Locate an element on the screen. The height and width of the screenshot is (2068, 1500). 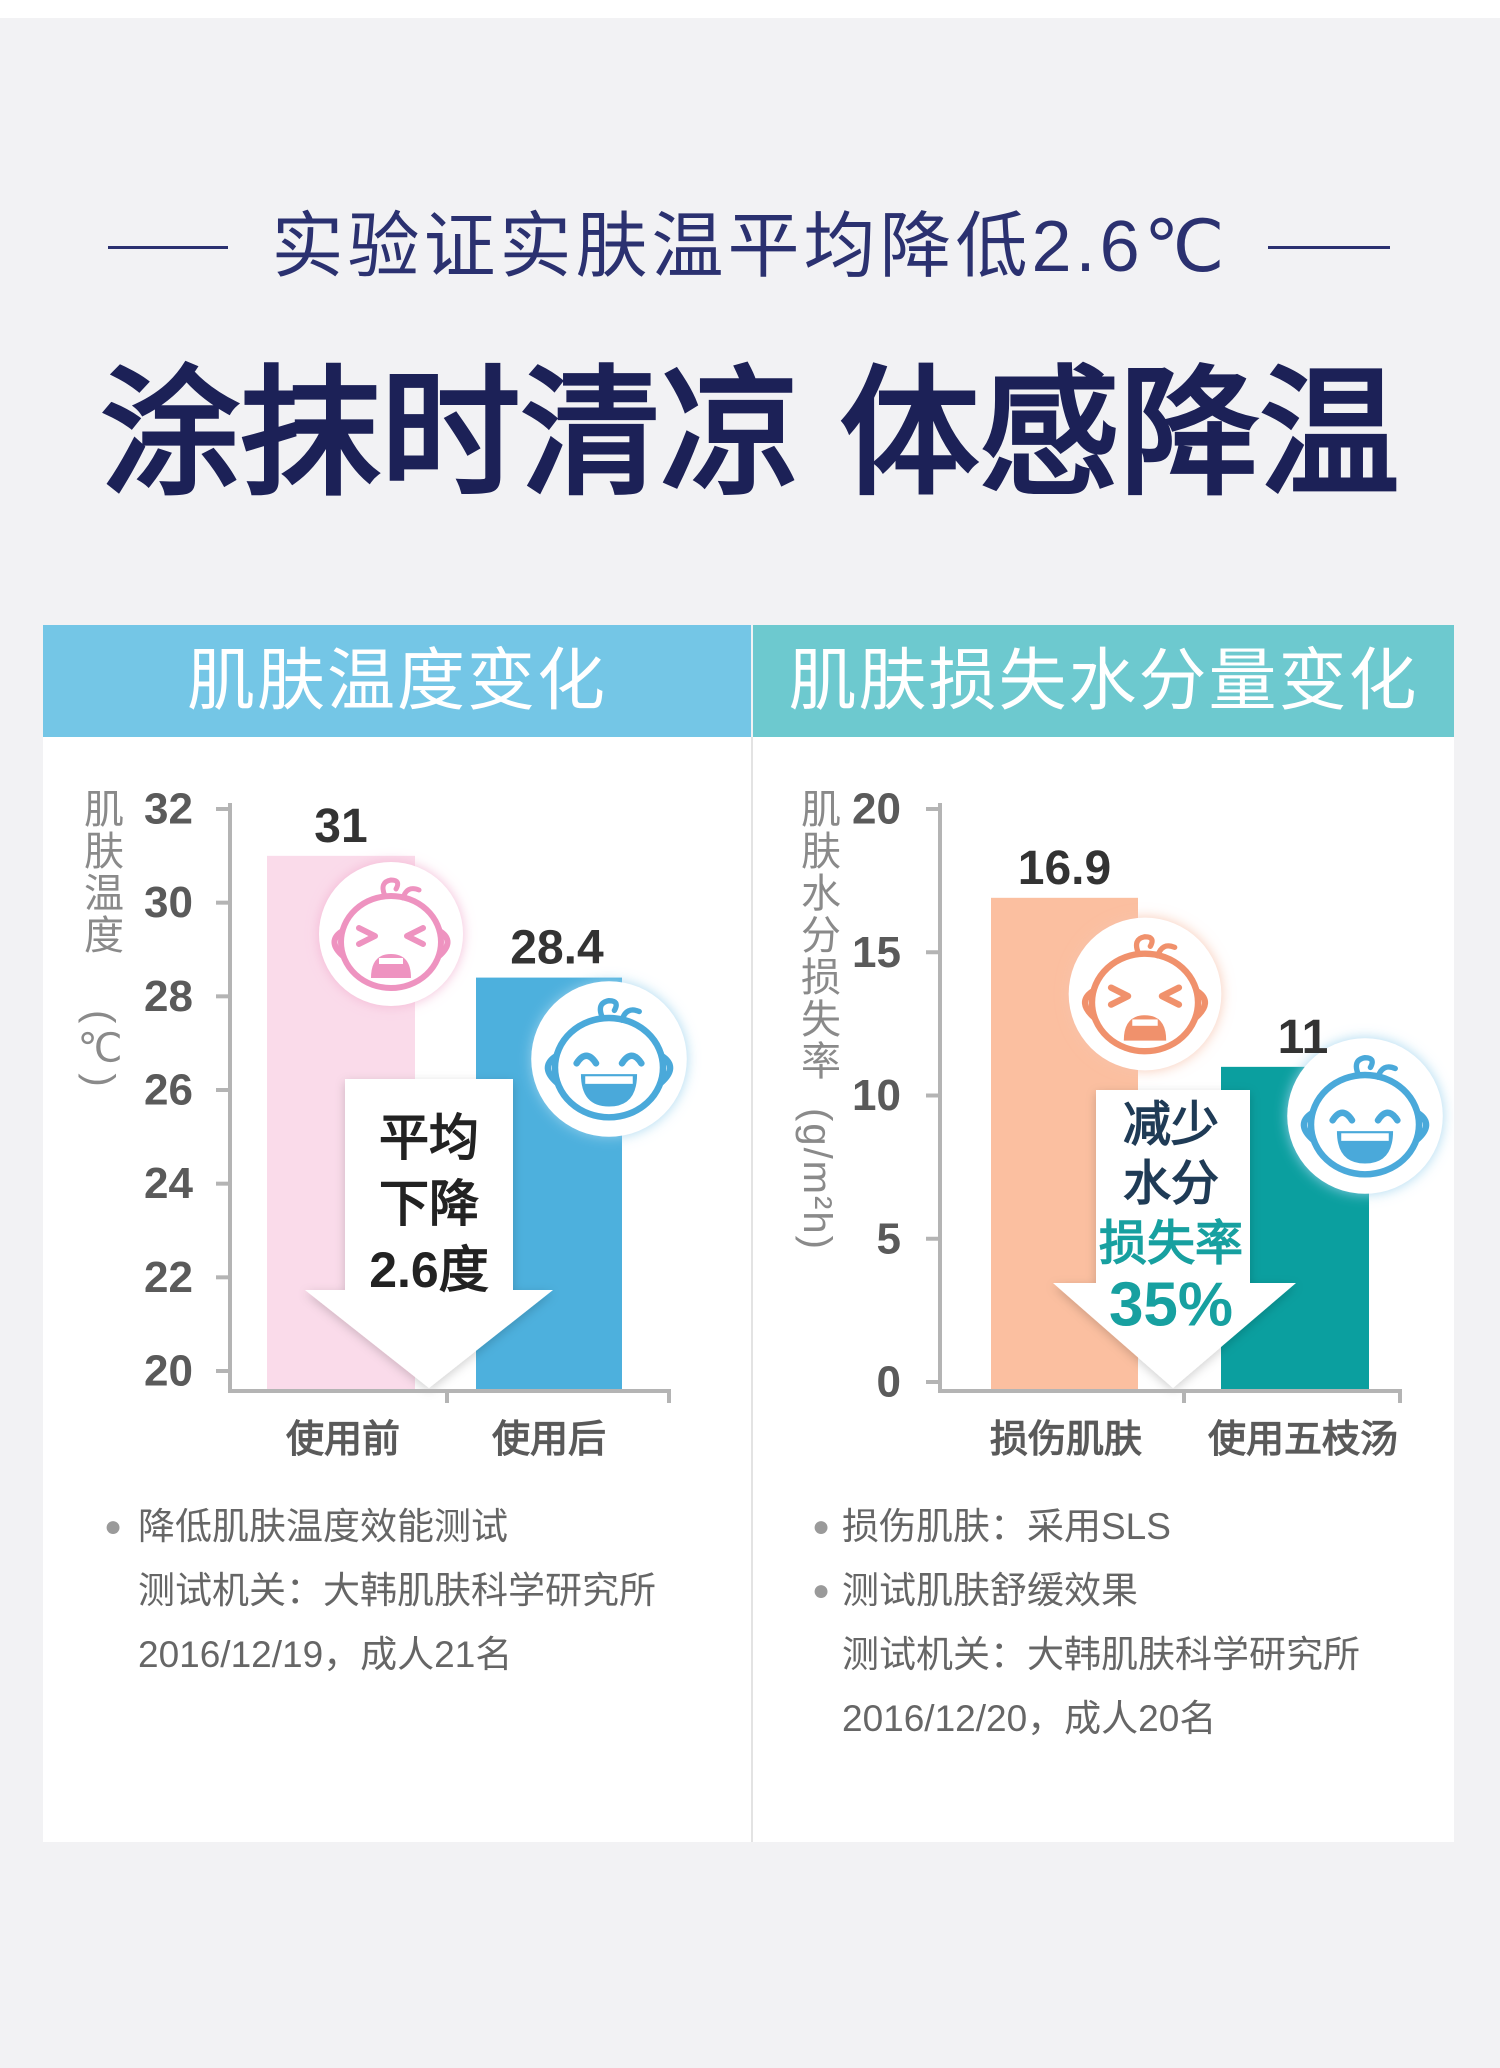
note-line: ● 损伤肌肤：采用SLS is located at coordinates (1086, 1527).